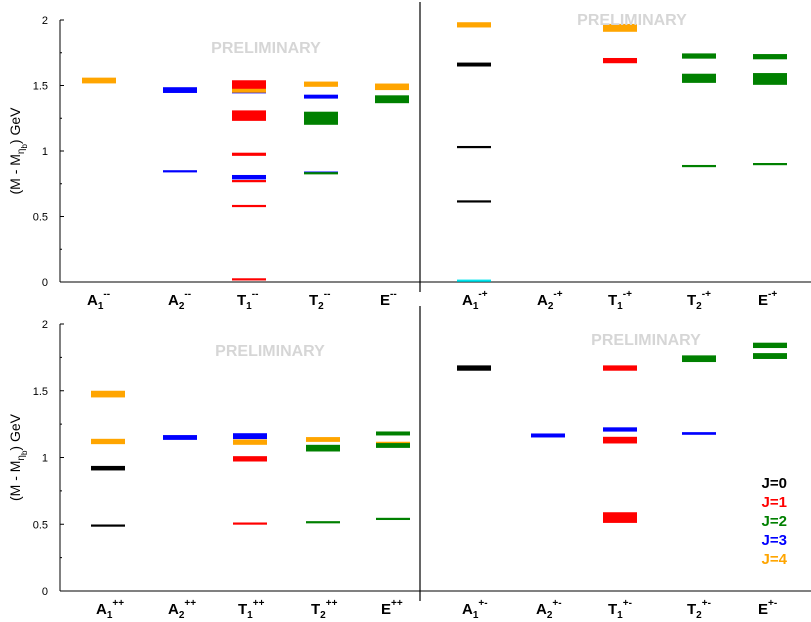  What do you see at coordinates (699, 609) in the screenshot?
I see `irrep-label: T2+-` at bounding box center [699, 609].